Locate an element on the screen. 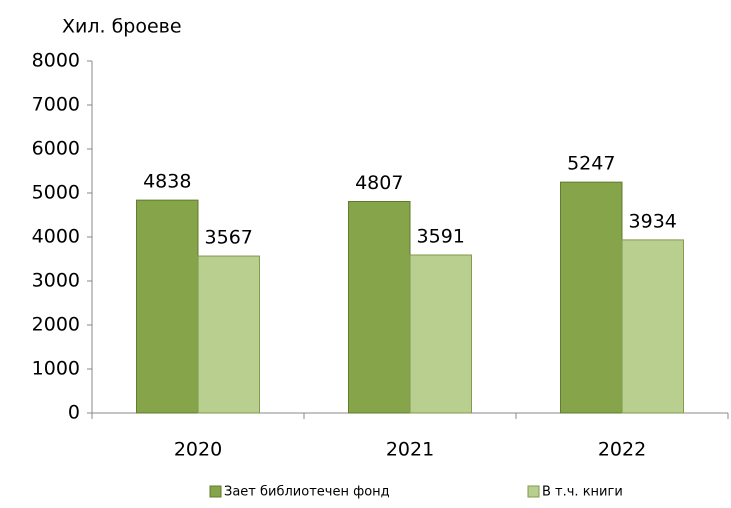 The image size is (731, 508). data-label: 4838 is located at coordinates (167, 182).